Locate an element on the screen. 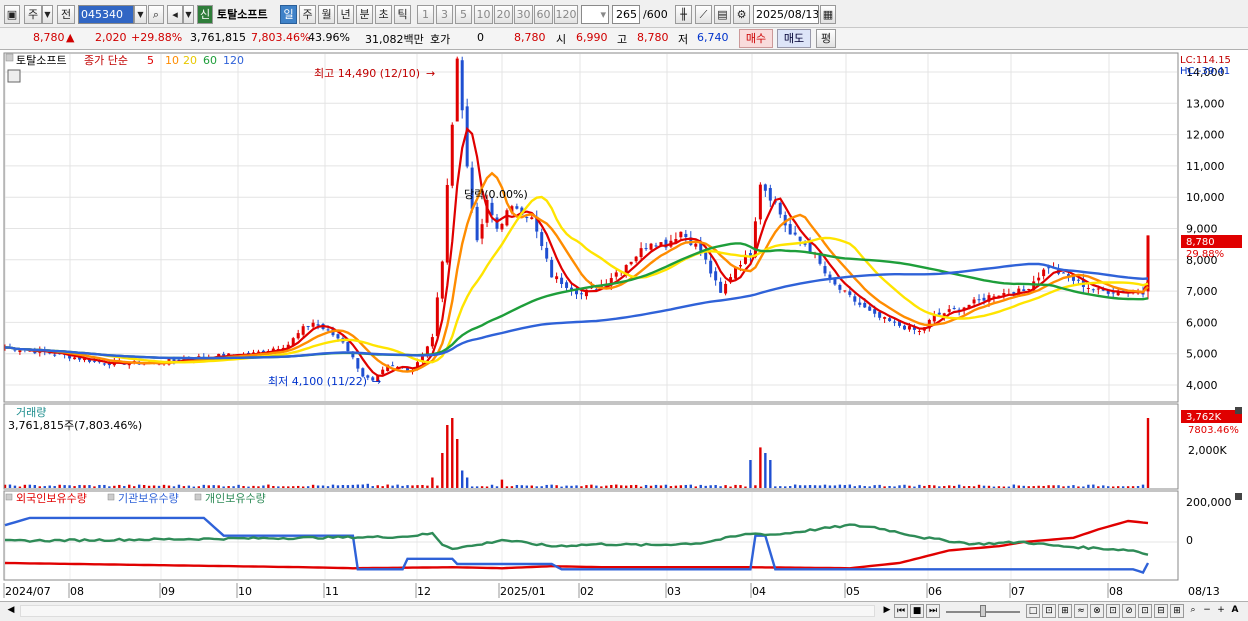  tool-d-icon: ≈ is located at coordinates (1081, 611).